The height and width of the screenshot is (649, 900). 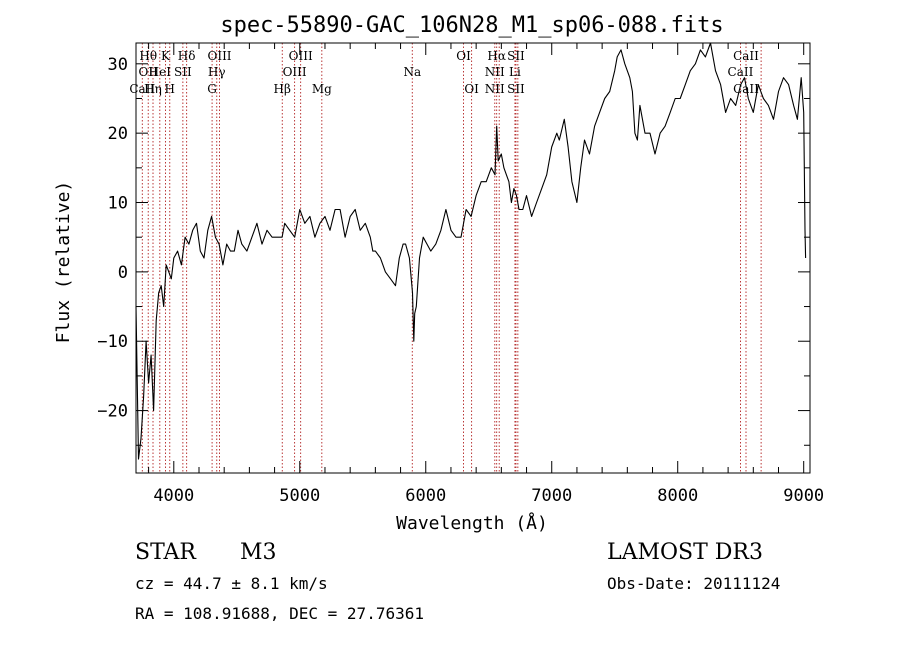 What do you see at coordinates (515, 72) in the screenshot?
I see `line-marker-label: Li` at bounding box center [515, 72].